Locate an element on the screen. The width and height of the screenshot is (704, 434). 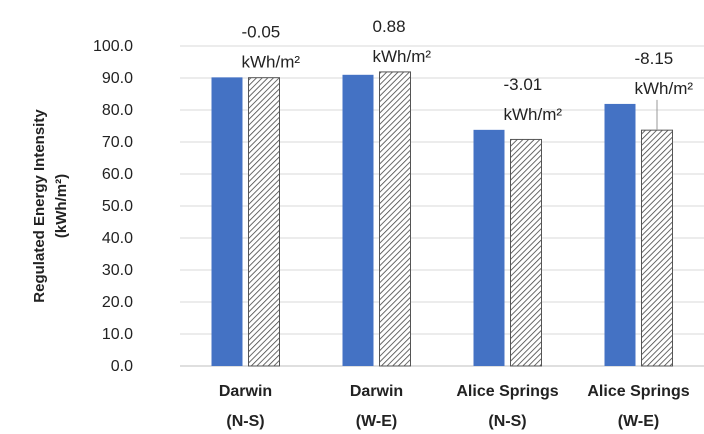
y-axis-label: Regulated Energy Intensity (kWh/m²) is located at coordinates (50, 206).